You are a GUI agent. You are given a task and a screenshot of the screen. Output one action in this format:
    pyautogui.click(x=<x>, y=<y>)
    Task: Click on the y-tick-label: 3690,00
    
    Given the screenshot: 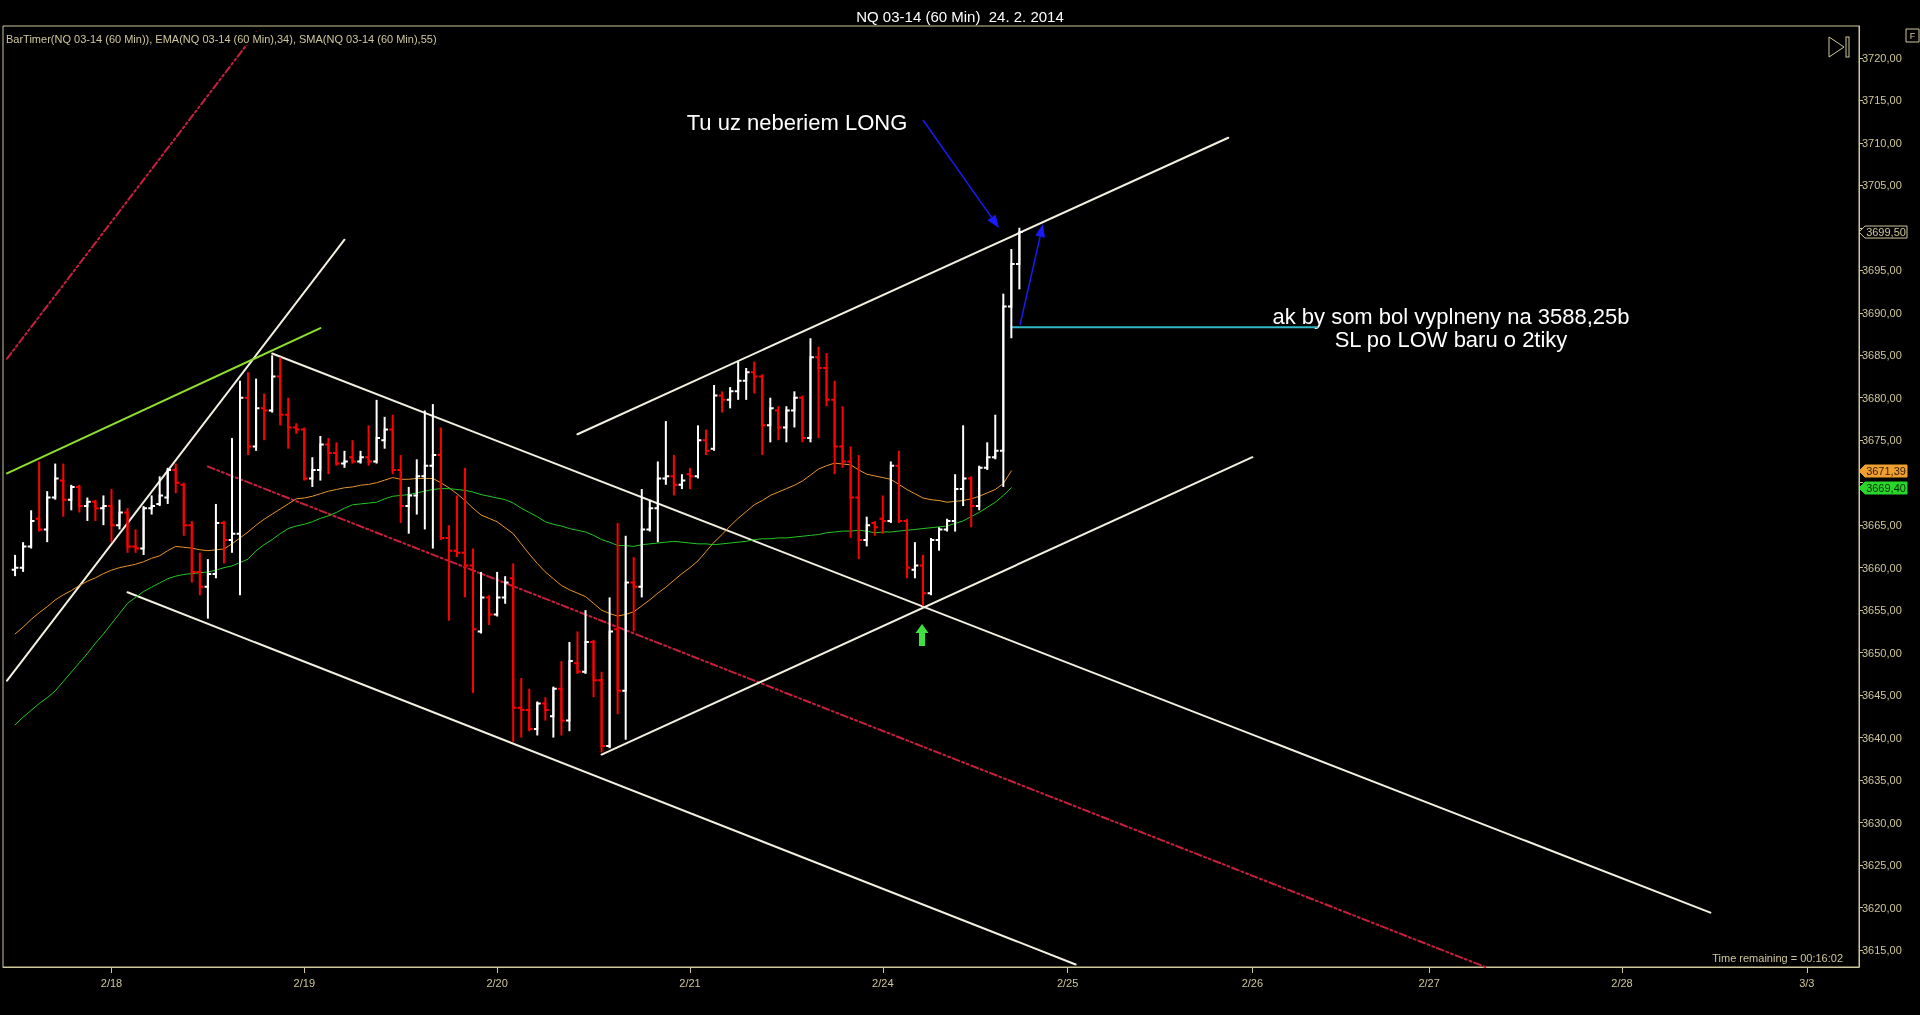 What is the action you would take?
    pyautogui.click(x=1882, y=312)
    